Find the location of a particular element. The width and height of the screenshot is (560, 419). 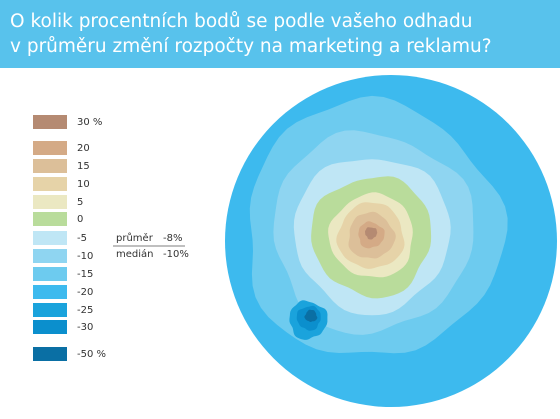

stat-label: průměr is located at coordinates (135, 238).